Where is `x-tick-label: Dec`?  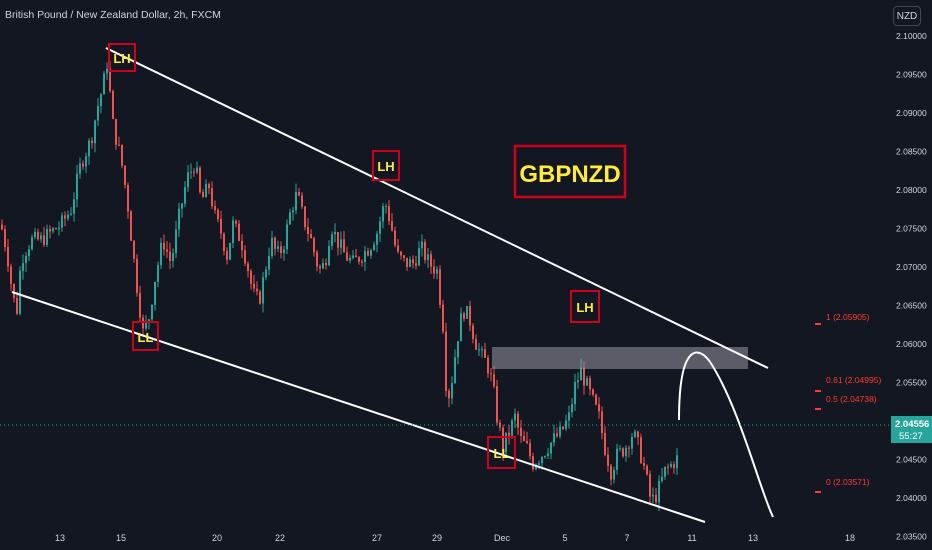
x-tick-label: Dec is located at coordinates (502, 538).